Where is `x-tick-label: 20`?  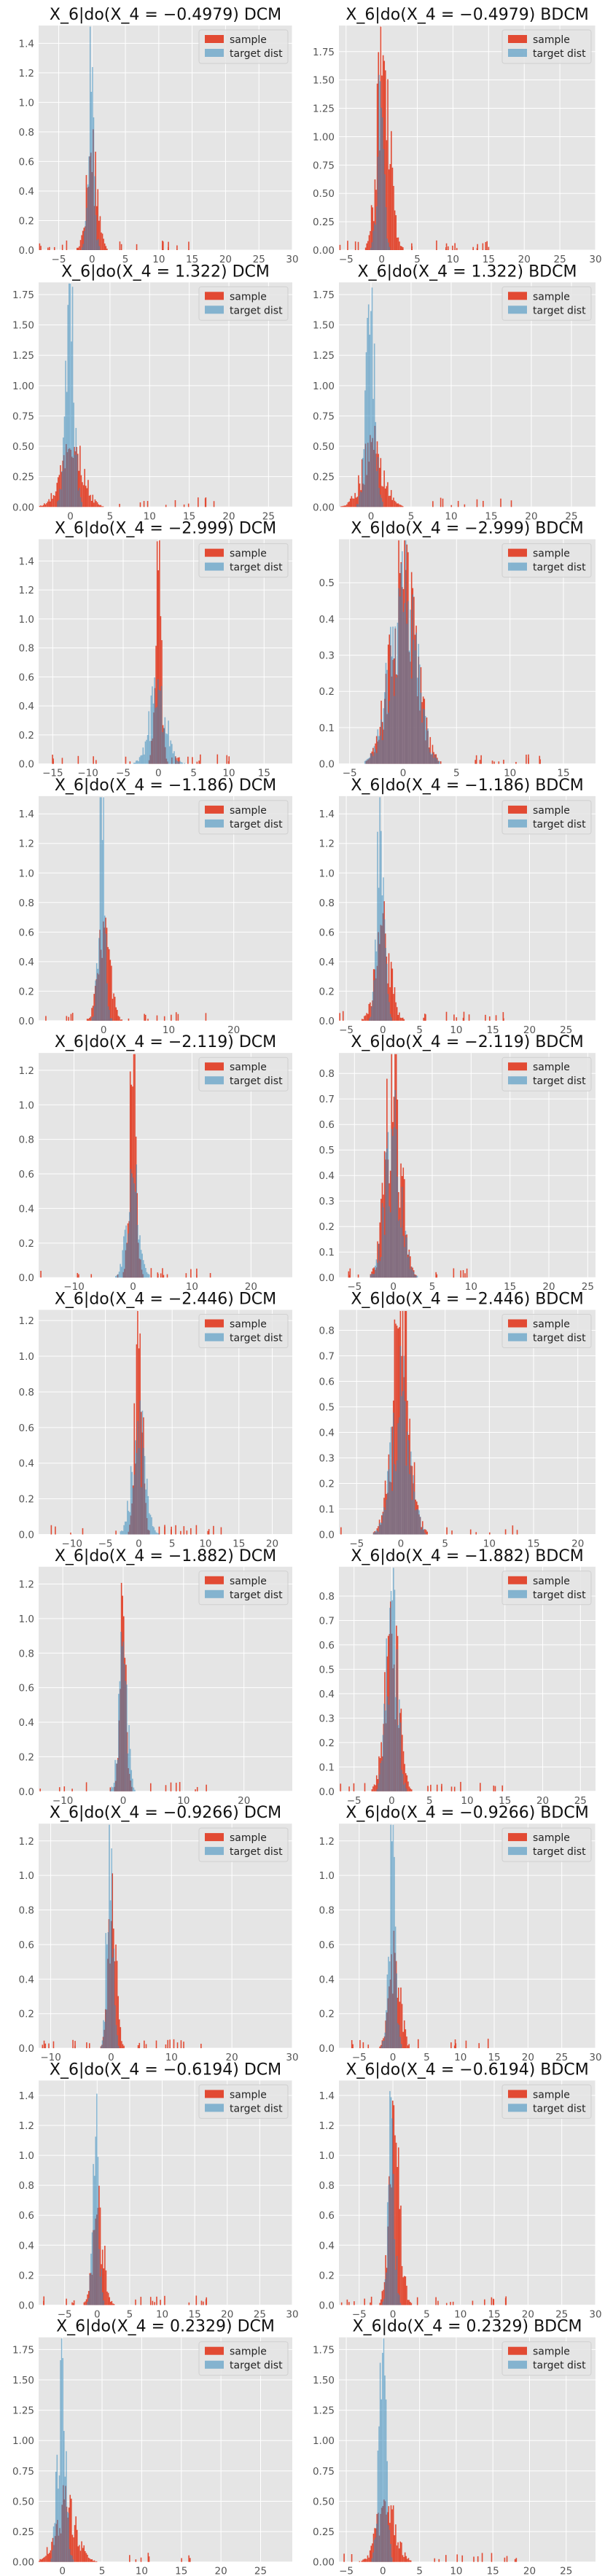
x-tick-label: 20 is located at coordinates (244, 1801).